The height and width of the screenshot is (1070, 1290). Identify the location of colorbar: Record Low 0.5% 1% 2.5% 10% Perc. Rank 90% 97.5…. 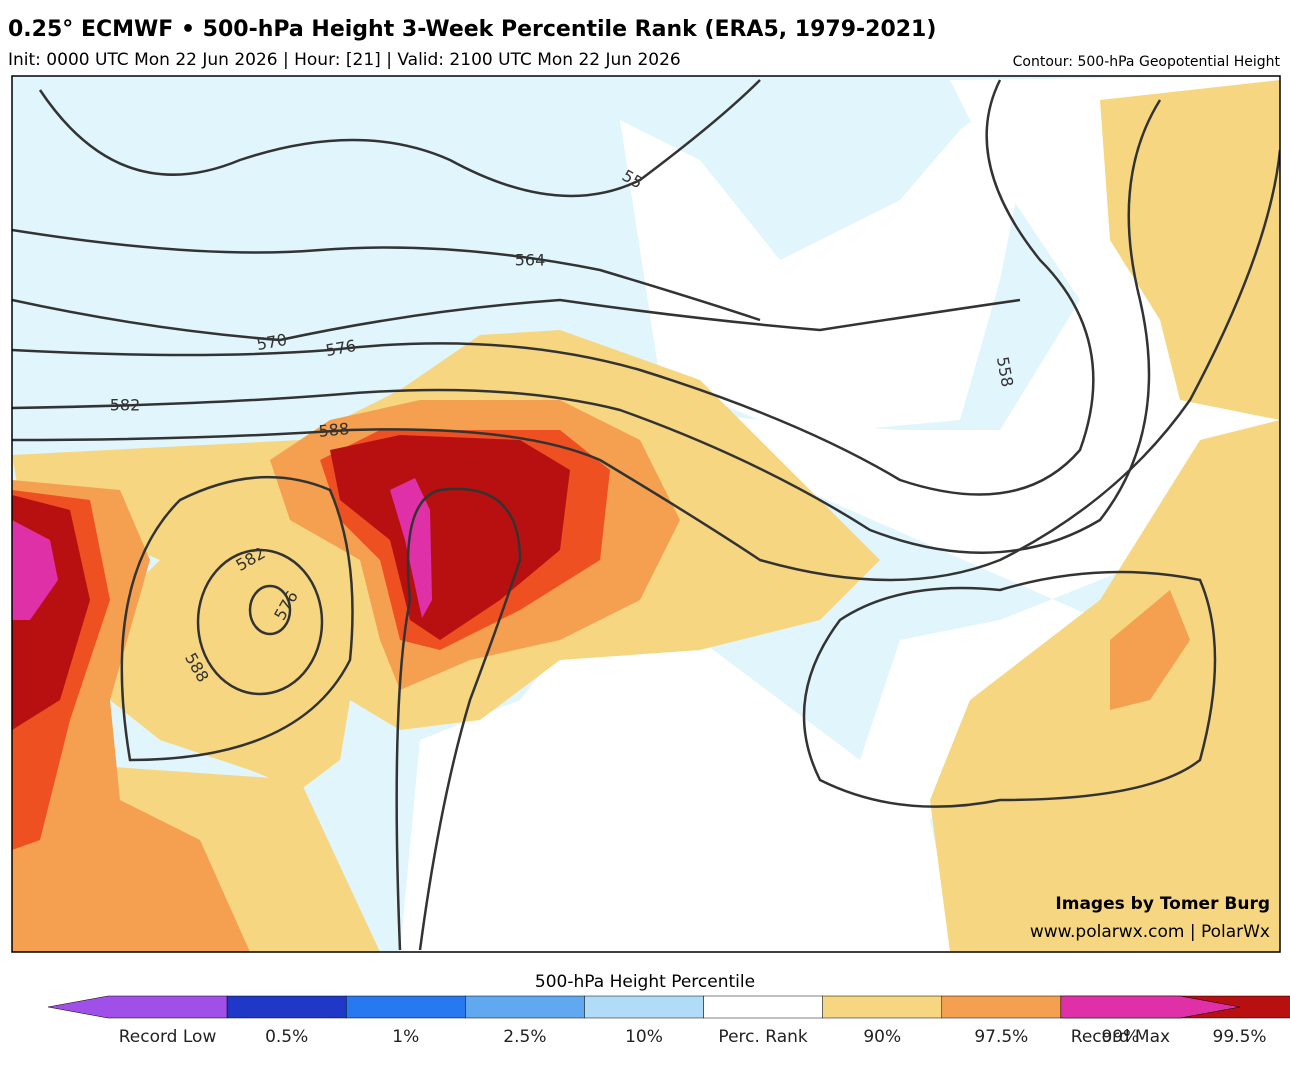
(668, 1021).